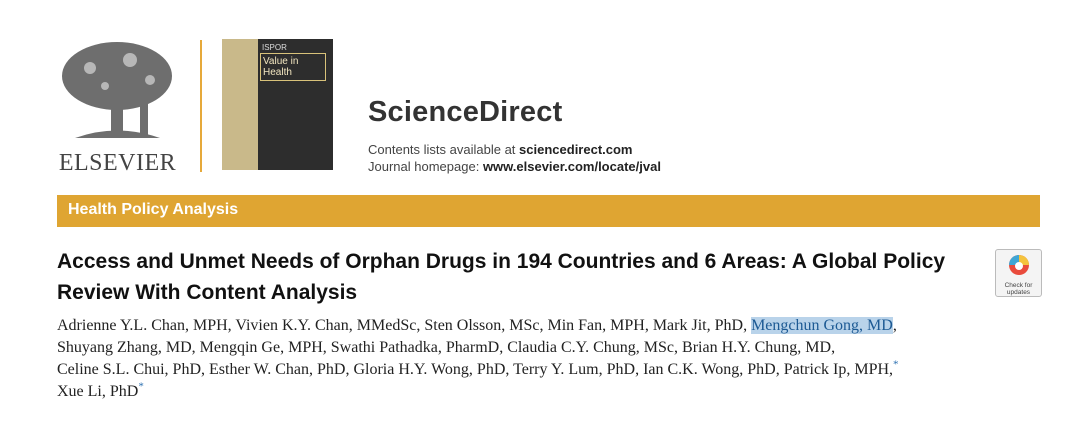  I want to click on author-name: Mengchun Gong, MD, so click(822, 325).